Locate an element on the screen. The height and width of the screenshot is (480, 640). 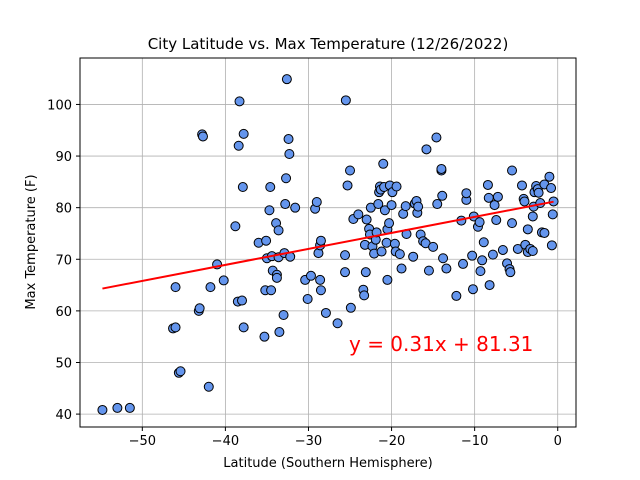
y-tick-label: 60 is located at coordinates (63, 312).